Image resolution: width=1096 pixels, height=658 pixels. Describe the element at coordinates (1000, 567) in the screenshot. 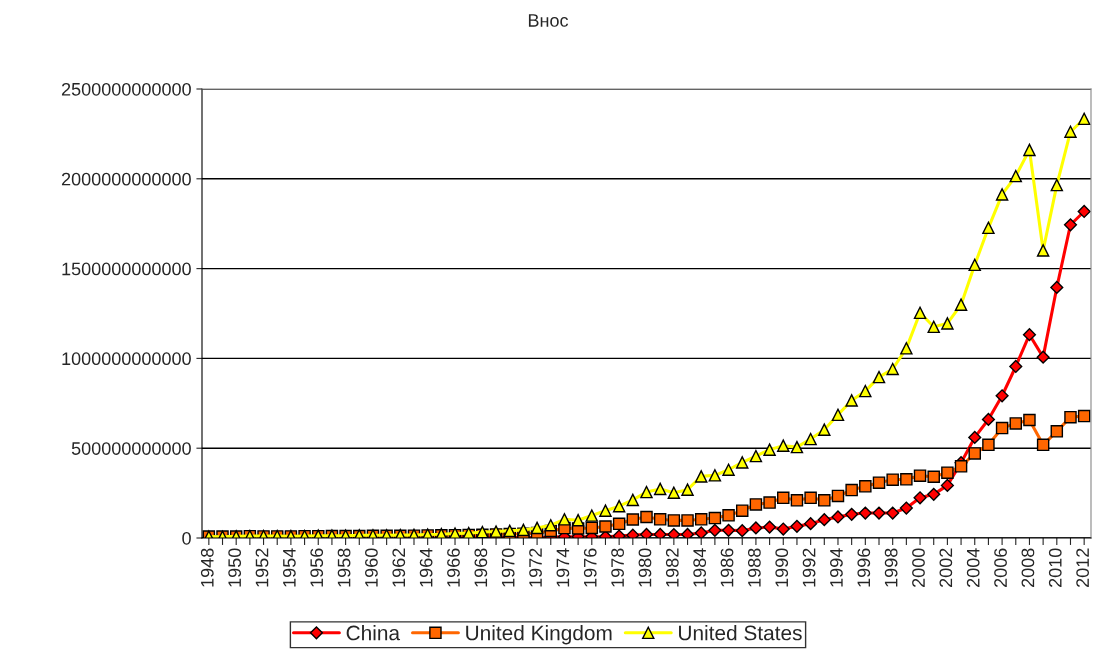

I see `x-tick-label: 2006` at that location.